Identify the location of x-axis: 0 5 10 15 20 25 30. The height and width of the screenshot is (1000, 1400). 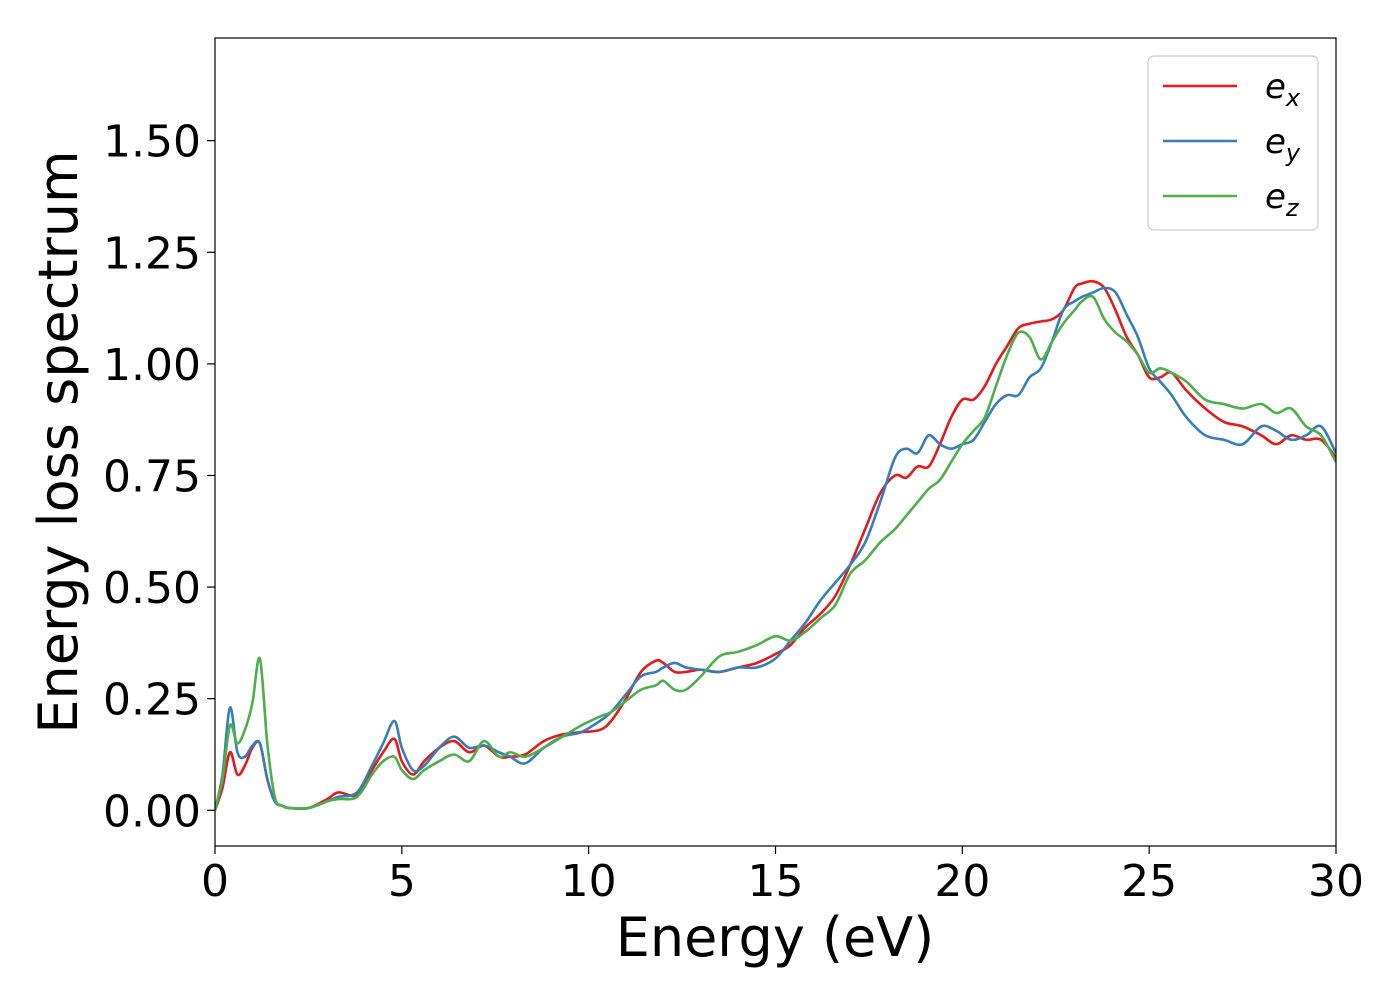
(782, 876).